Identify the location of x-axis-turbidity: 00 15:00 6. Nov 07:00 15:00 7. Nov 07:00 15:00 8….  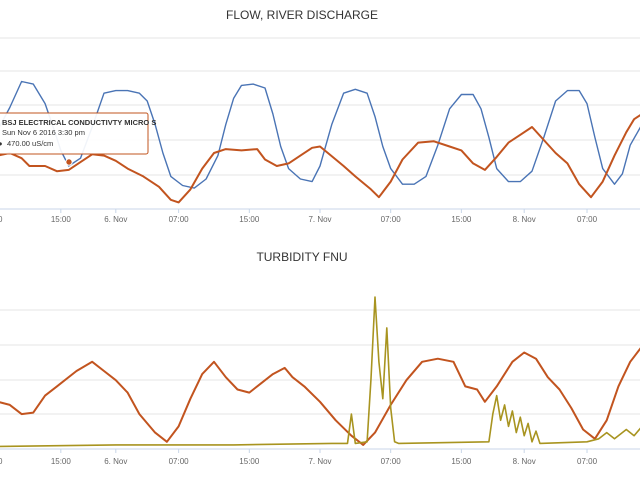
(299, 457).